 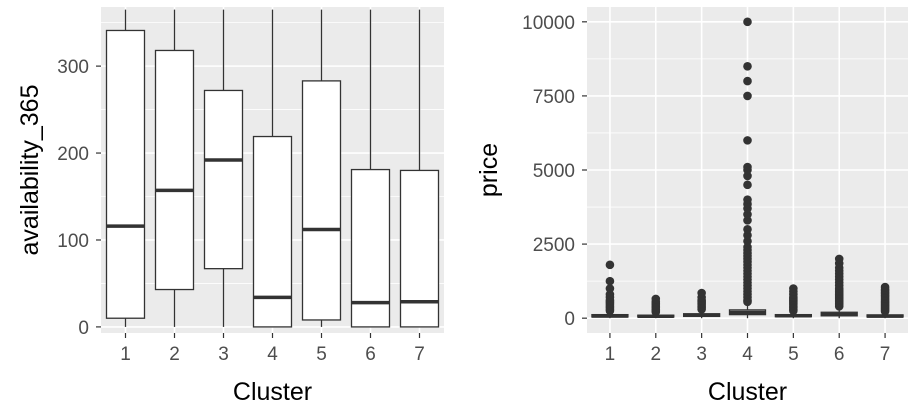 What do you see at coordinates (73, 241) in the screenshot?
I see `y-tick-label: 100` at bounding box center [73, 241].